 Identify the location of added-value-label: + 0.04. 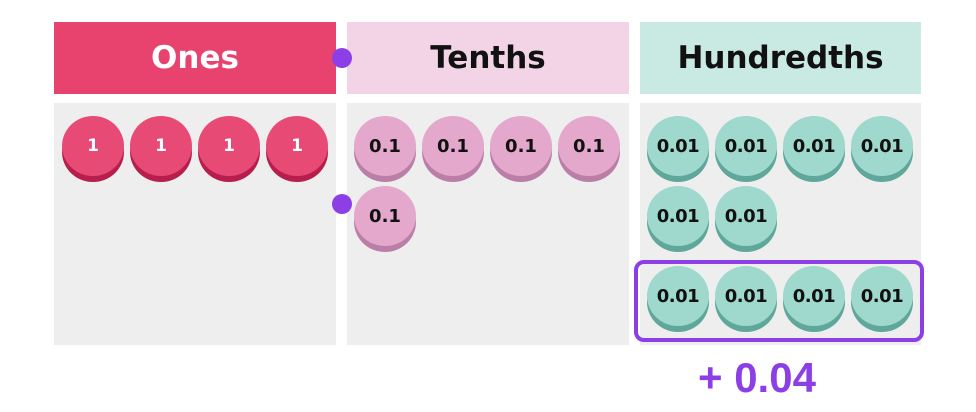
(757, 377).